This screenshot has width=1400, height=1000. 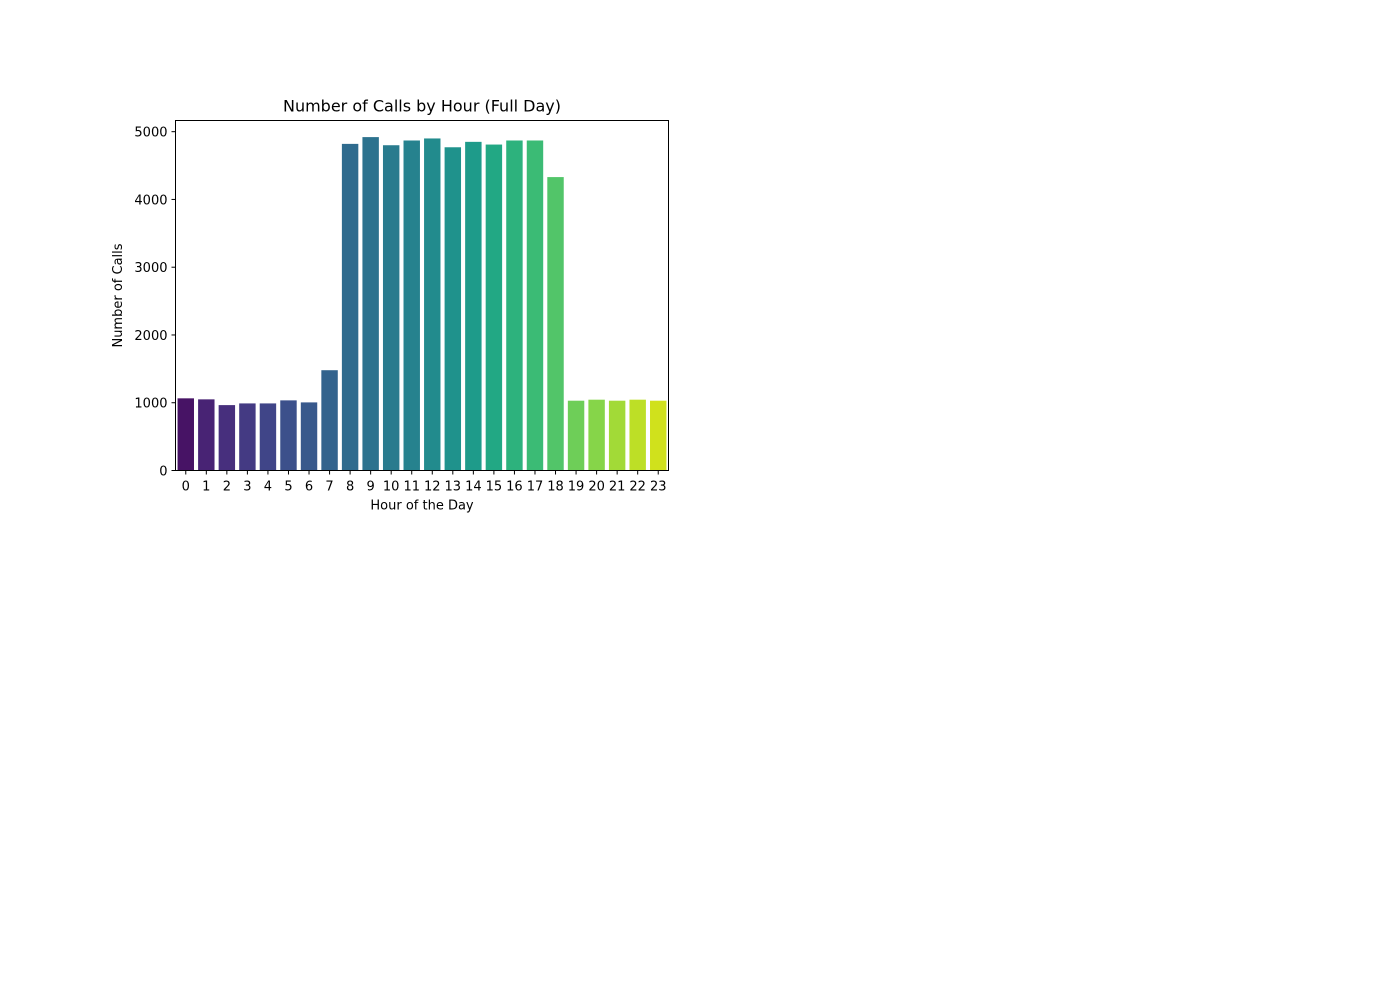 I want to click on x-tick-label: 16, so click(x=514, y=487).